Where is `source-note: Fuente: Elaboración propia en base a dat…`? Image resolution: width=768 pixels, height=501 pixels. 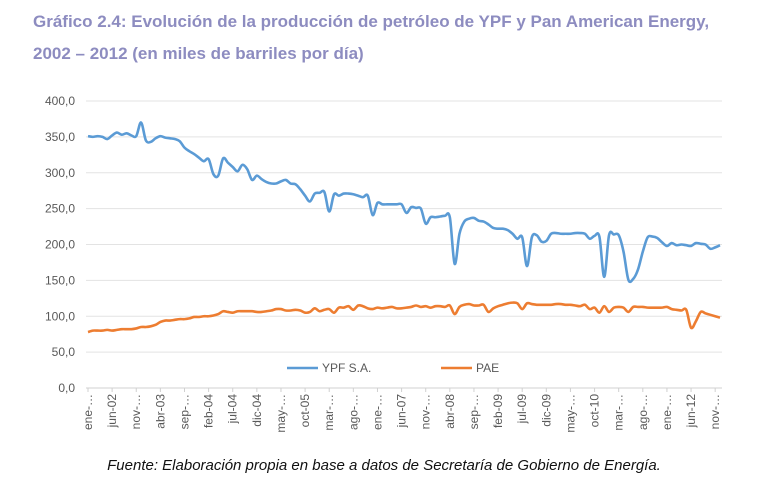
source-note: Fuente: Elaboración propia en base a dat… is located at coordinates (384, 465).